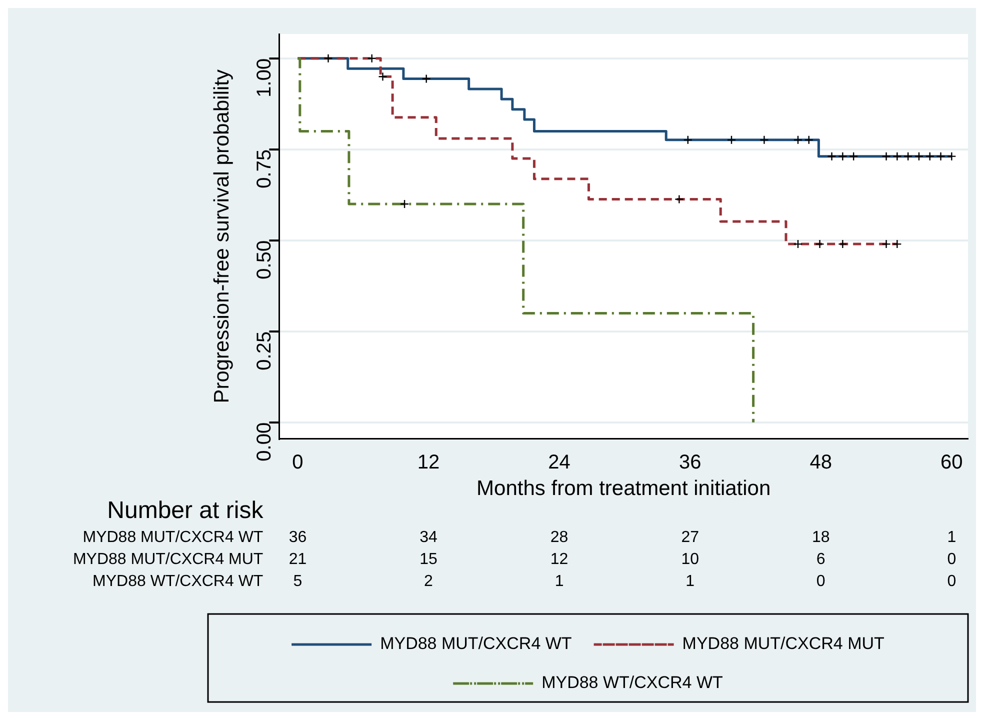 The height and width of the screenshot is (720, 984). I want to click on text: 15, so click(429, 559).